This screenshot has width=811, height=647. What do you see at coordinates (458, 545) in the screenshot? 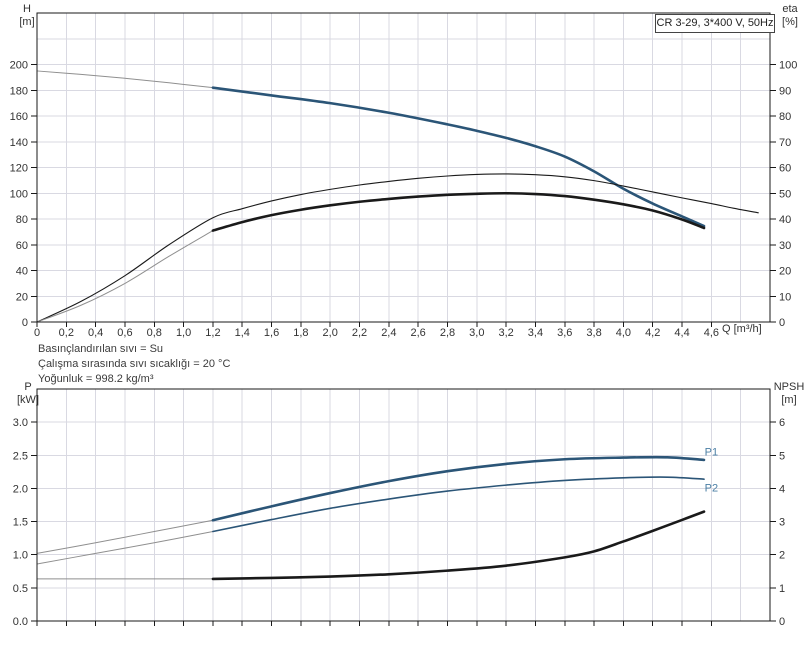
I see `npsh-curve` at bounding box center [458, 545].